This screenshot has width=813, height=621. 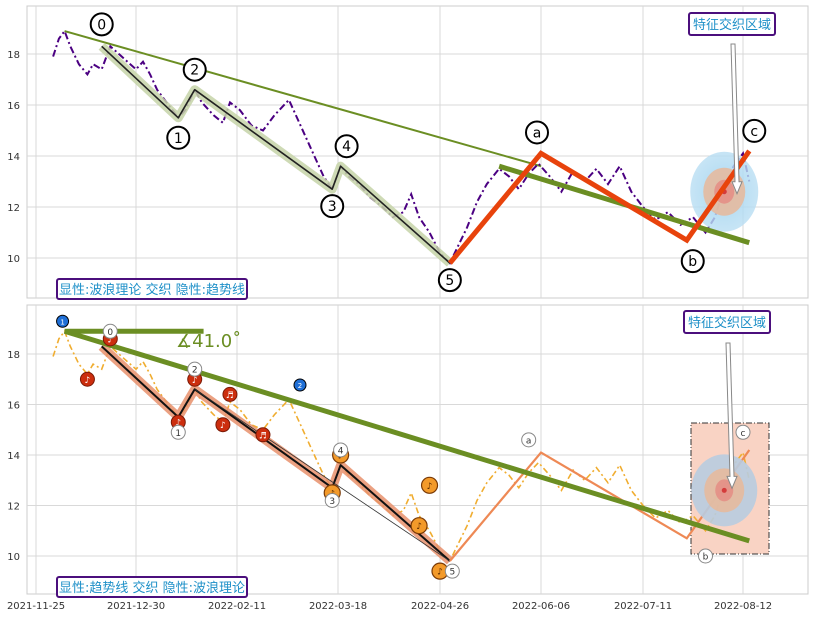 I want to click on top-y-tick-labels: 10 12 14 16 18, so click(x=13, y=157).